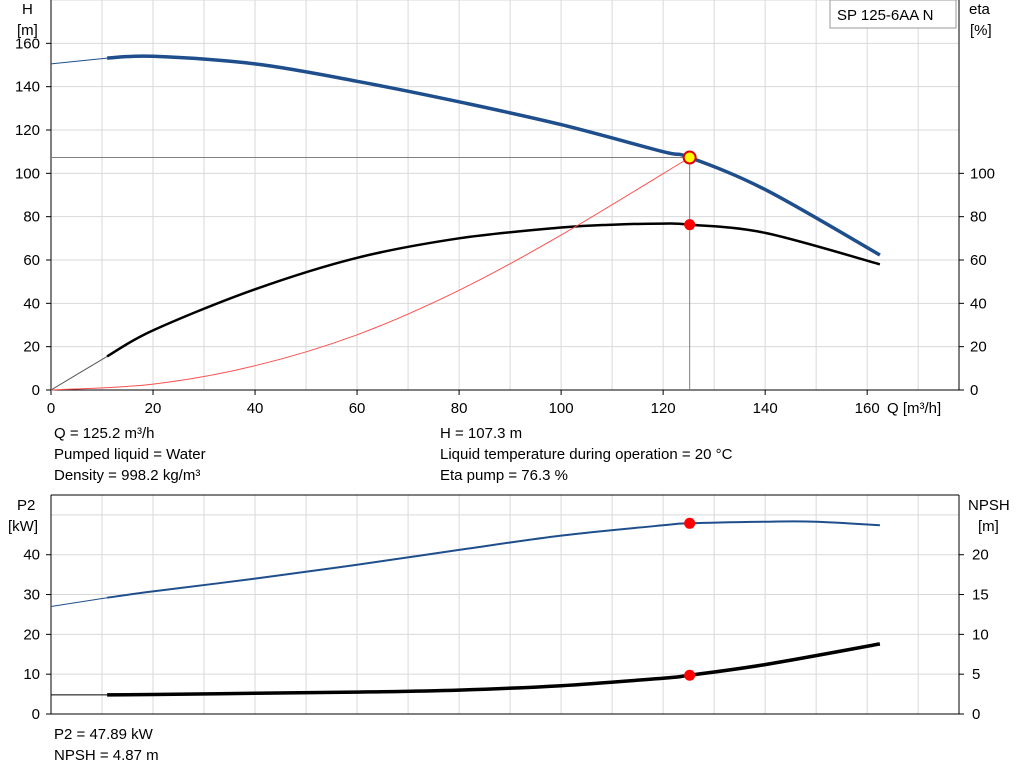 This screenshot has height=781, width=1024. What do you see at coordinates (127, 475) in the screenshot?
I see `info-density: Density = 998.2 kg/m³` at bounding box center [127, 475].